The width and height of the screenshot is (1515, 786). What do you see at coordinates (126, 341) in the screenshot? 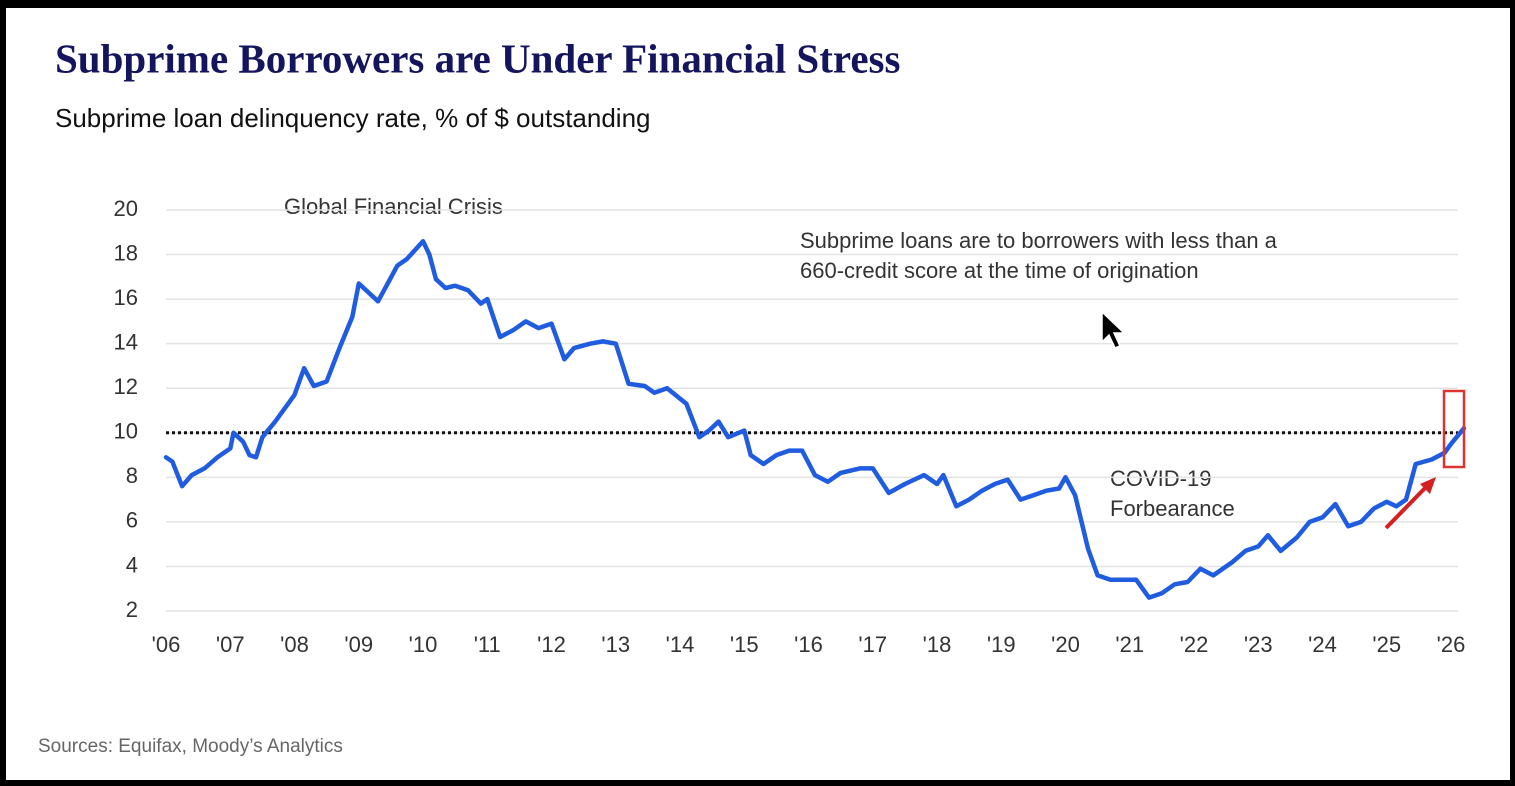
I see `y-tick-label: 14` at bounding box center [126, 341].